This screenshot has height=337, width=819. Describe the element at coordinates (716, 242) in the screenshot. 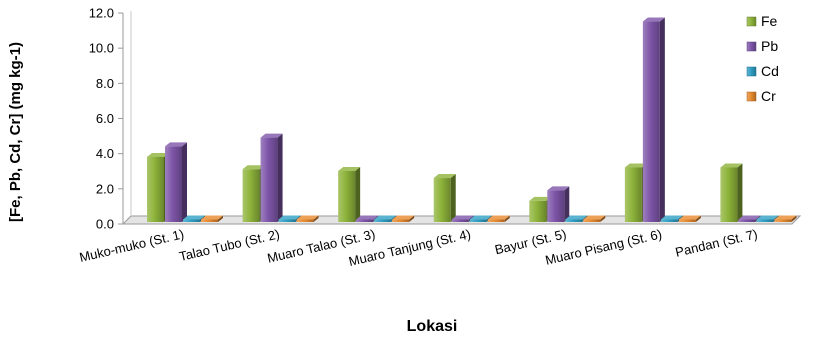

I see `x-category-label: Pandan (St. 7)` at that location.